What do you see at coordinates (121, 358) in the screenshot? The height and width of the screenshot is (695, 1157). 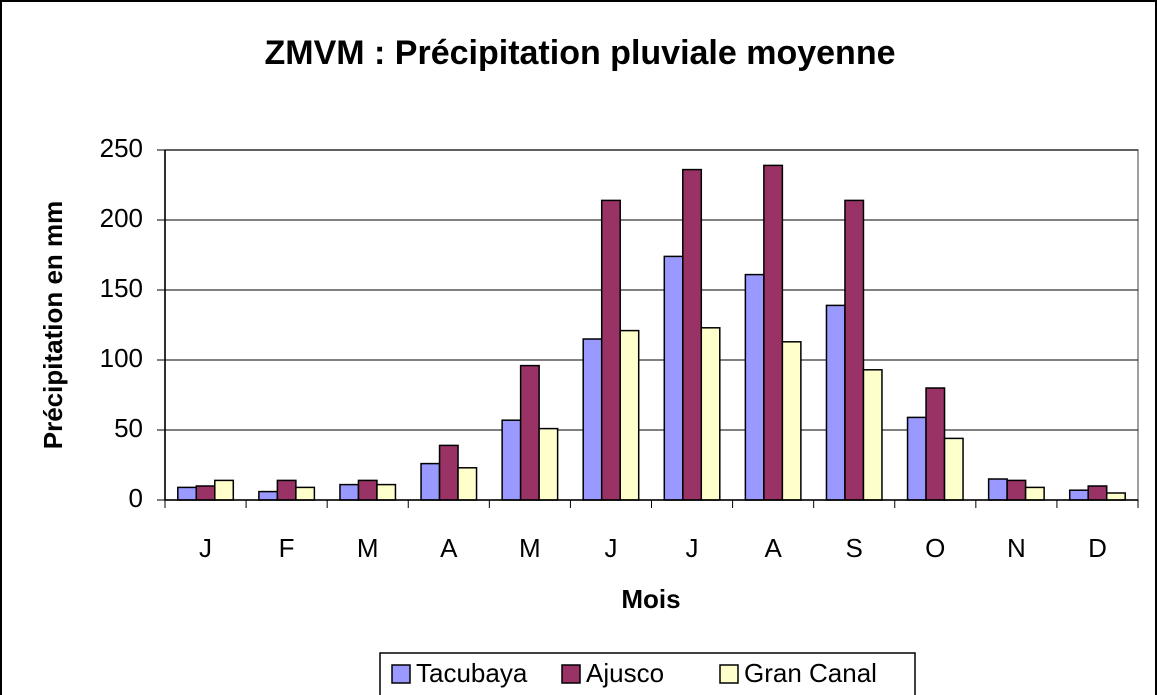 I see `y-tick-label: 100` at bounding box center [121, 358].